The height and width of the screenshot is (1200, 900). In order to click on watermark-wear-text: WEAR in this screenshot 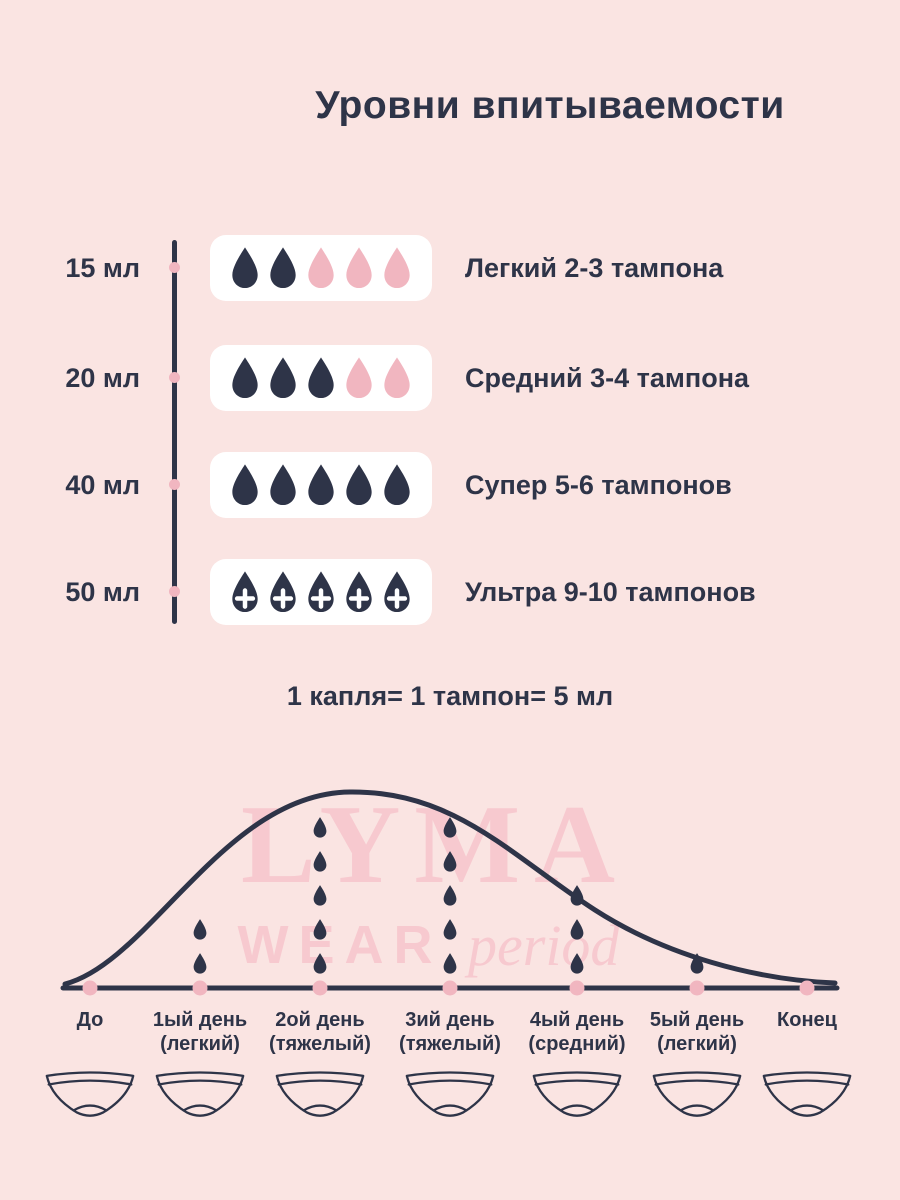, I will do `click(340, 945)`.